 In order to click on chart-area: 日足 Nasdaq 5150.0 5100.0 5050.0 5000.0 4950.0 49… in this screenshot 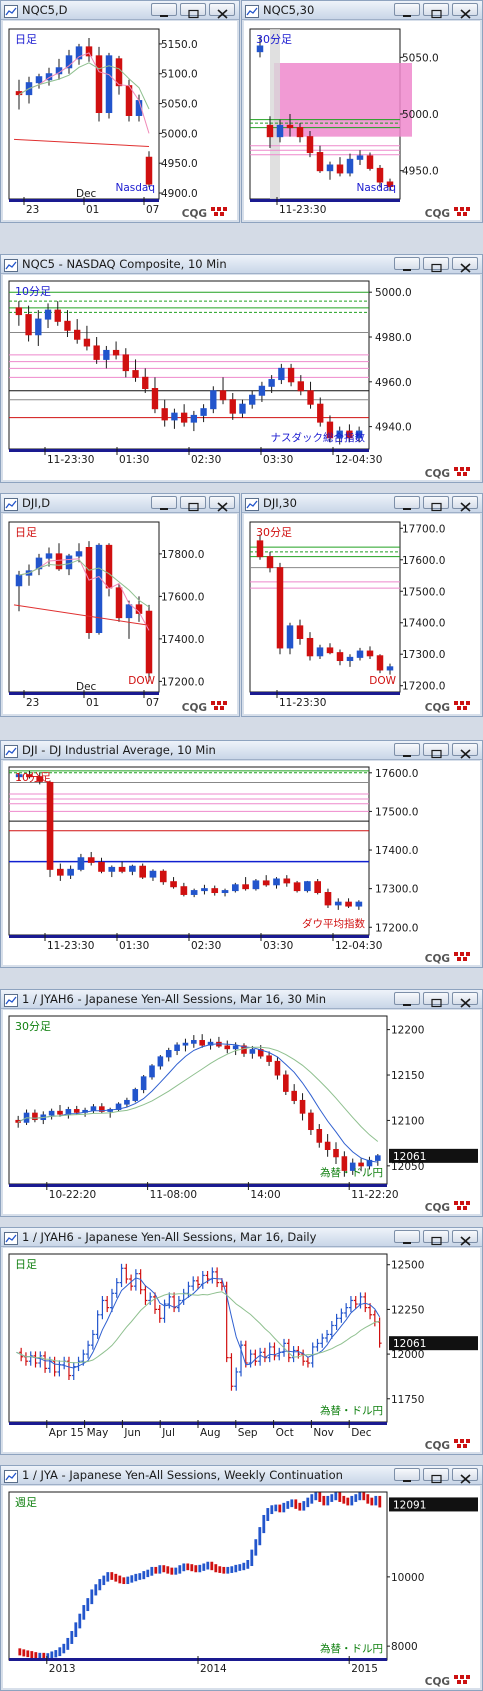, I will do `click(120, 120)`.